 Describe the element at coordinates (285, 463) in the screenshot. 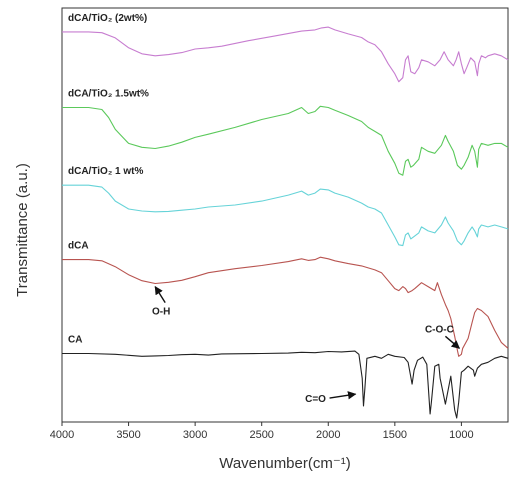

I see `x-axis-title: Wavenumber(cm⁻¹)` at that location.